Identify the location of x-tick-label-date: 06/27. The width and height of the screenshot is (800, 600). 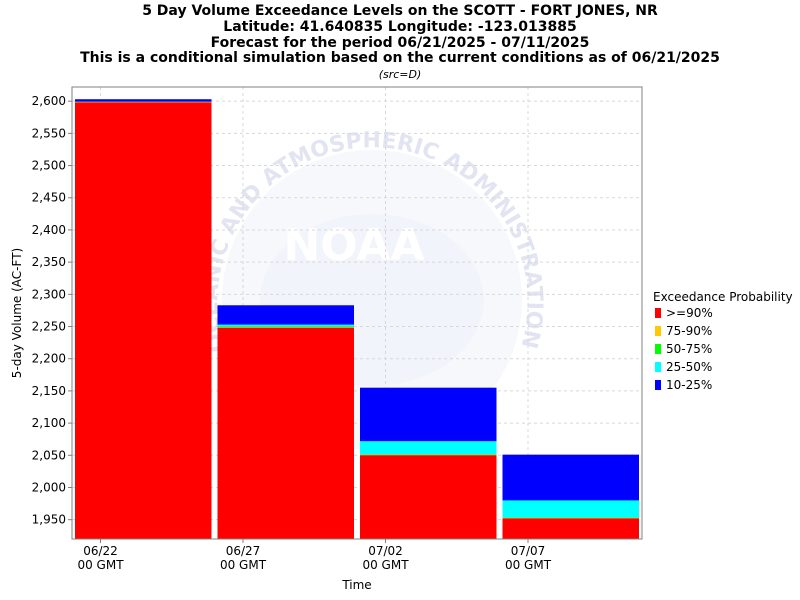
(243, 551).